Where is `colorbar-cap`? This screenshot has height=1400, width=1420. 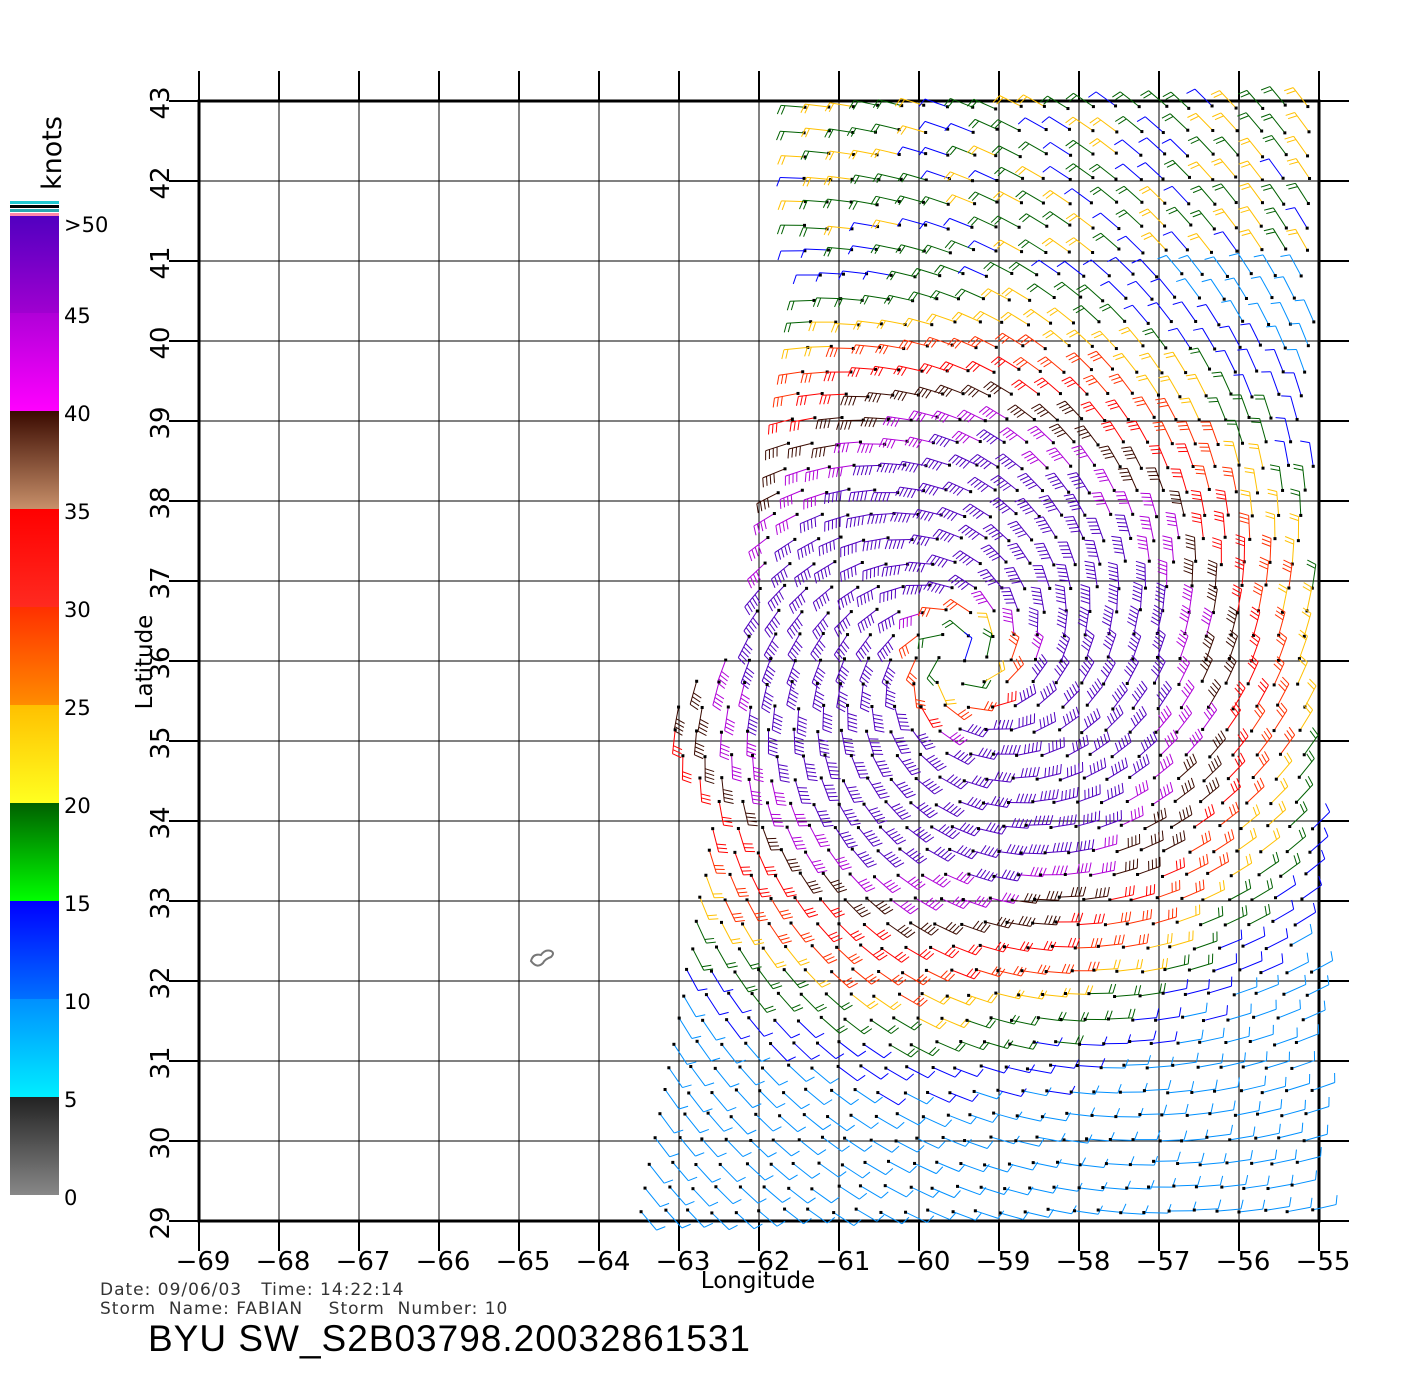 colorbar-cap is located at coordinates (34, 214).